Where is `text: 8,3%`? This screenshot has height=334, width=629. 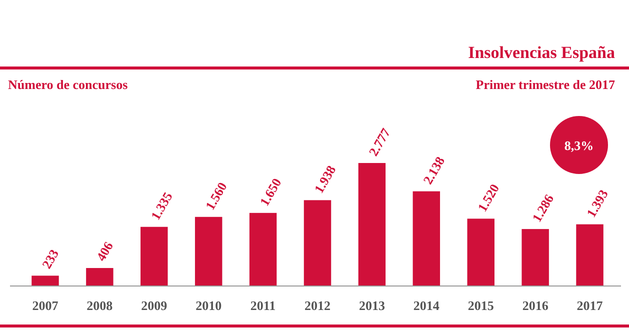 text: 8,3% is located at coordinates (579, 145).